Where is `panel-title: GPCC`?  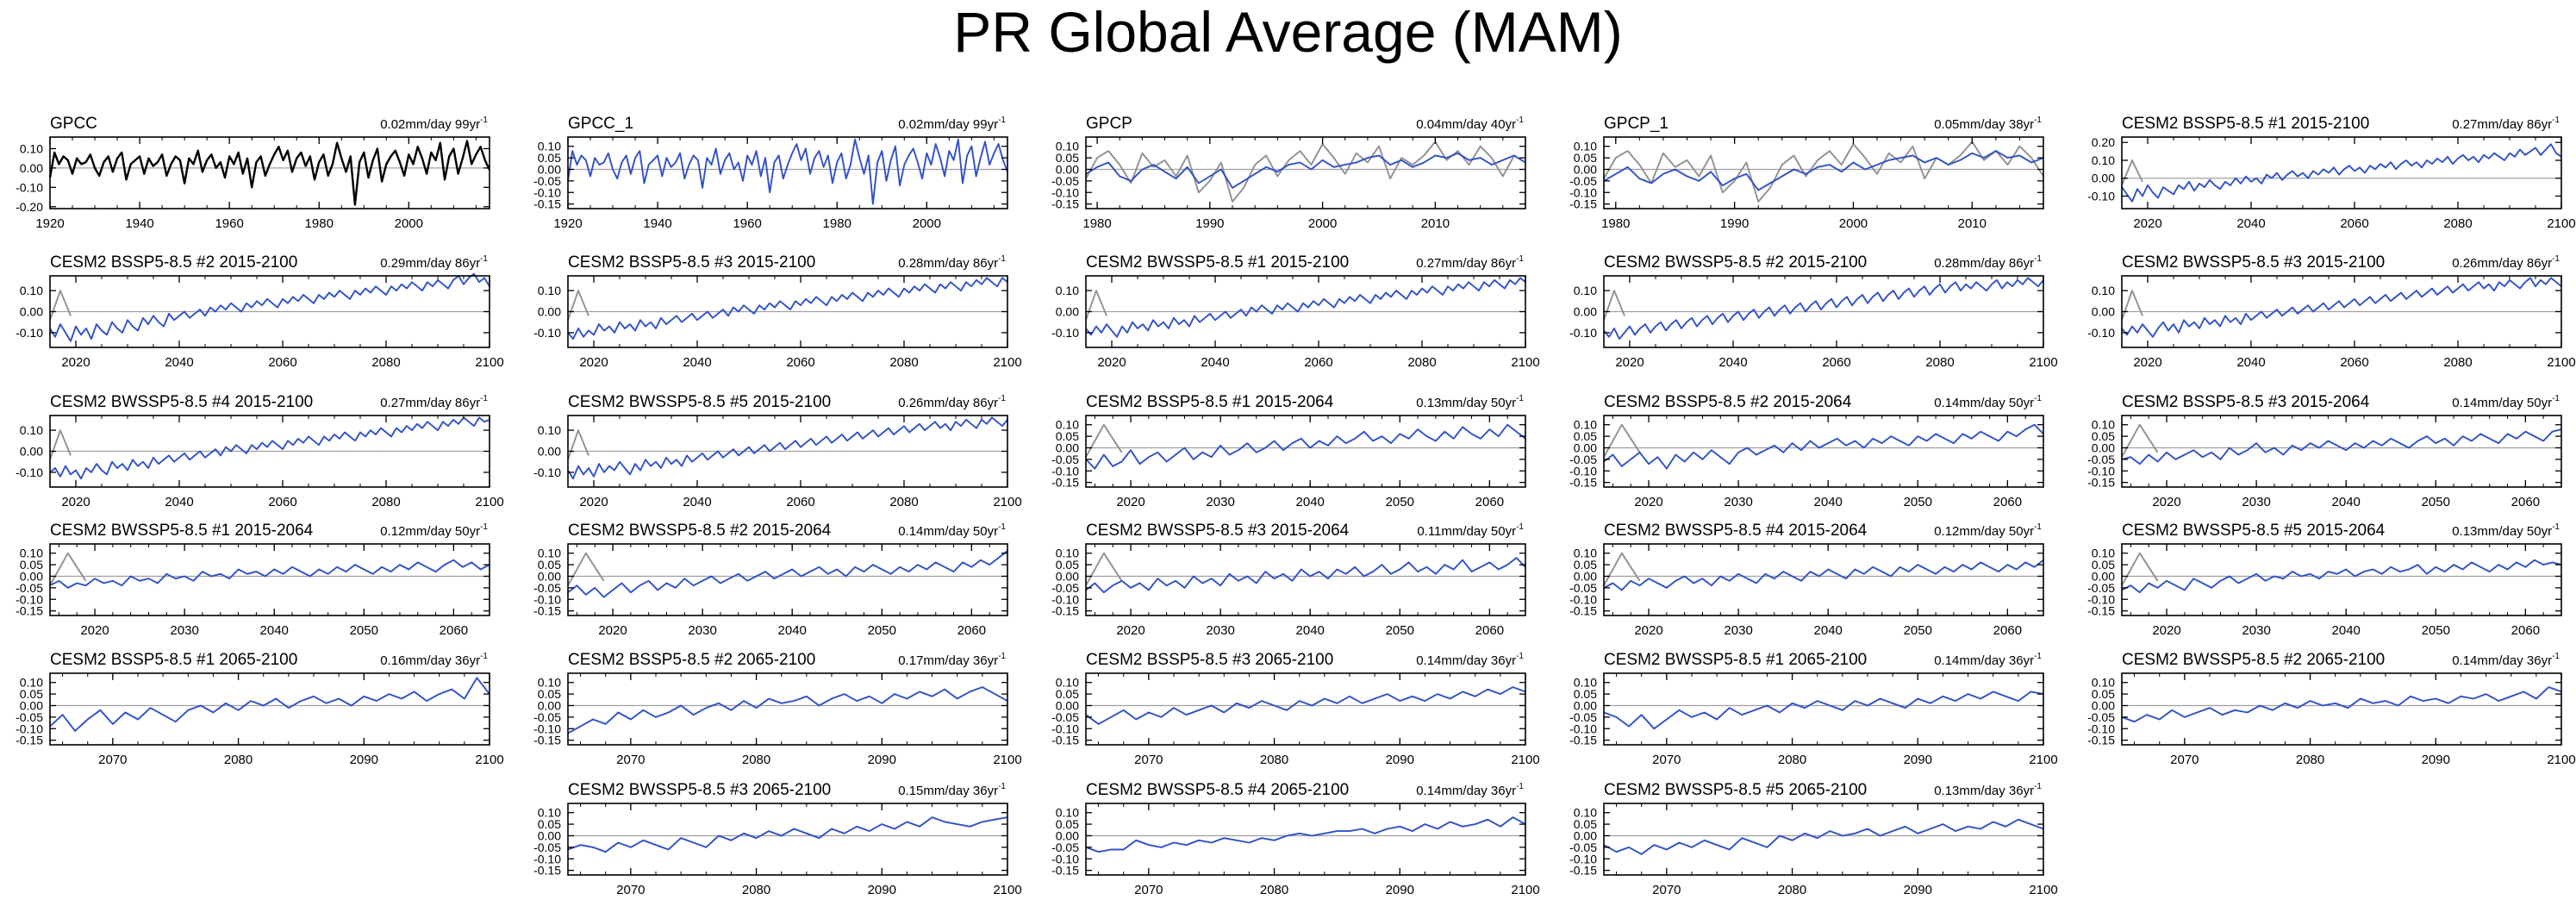
panel-title: GPCC is located at coordinates (73, 124).